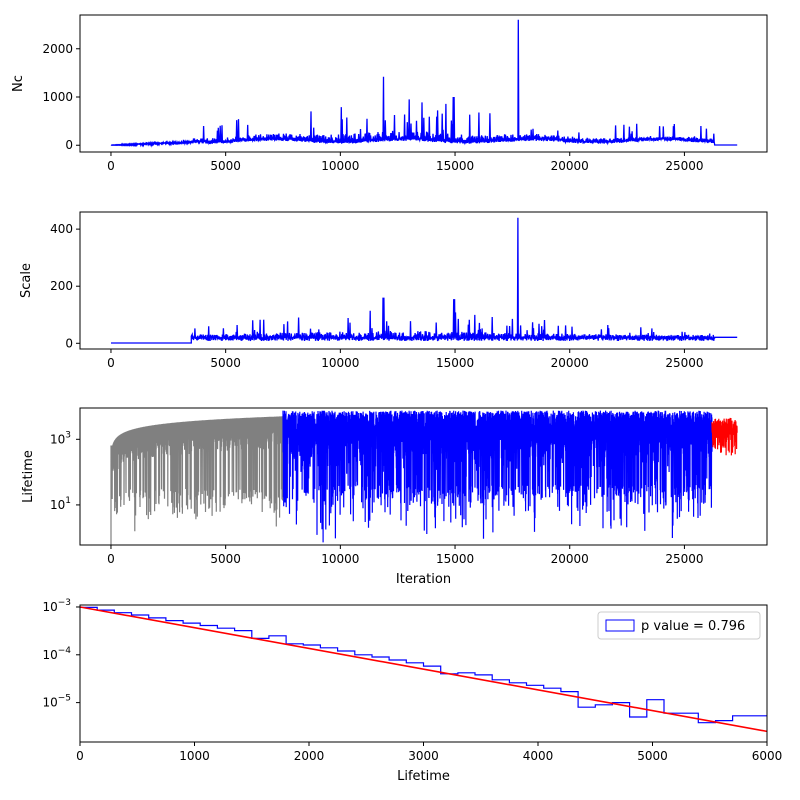  What do you see at coordinates (423, 756) in the screenshot?
I see `x-tick-label: 3000` at bounding box center [423, 756].